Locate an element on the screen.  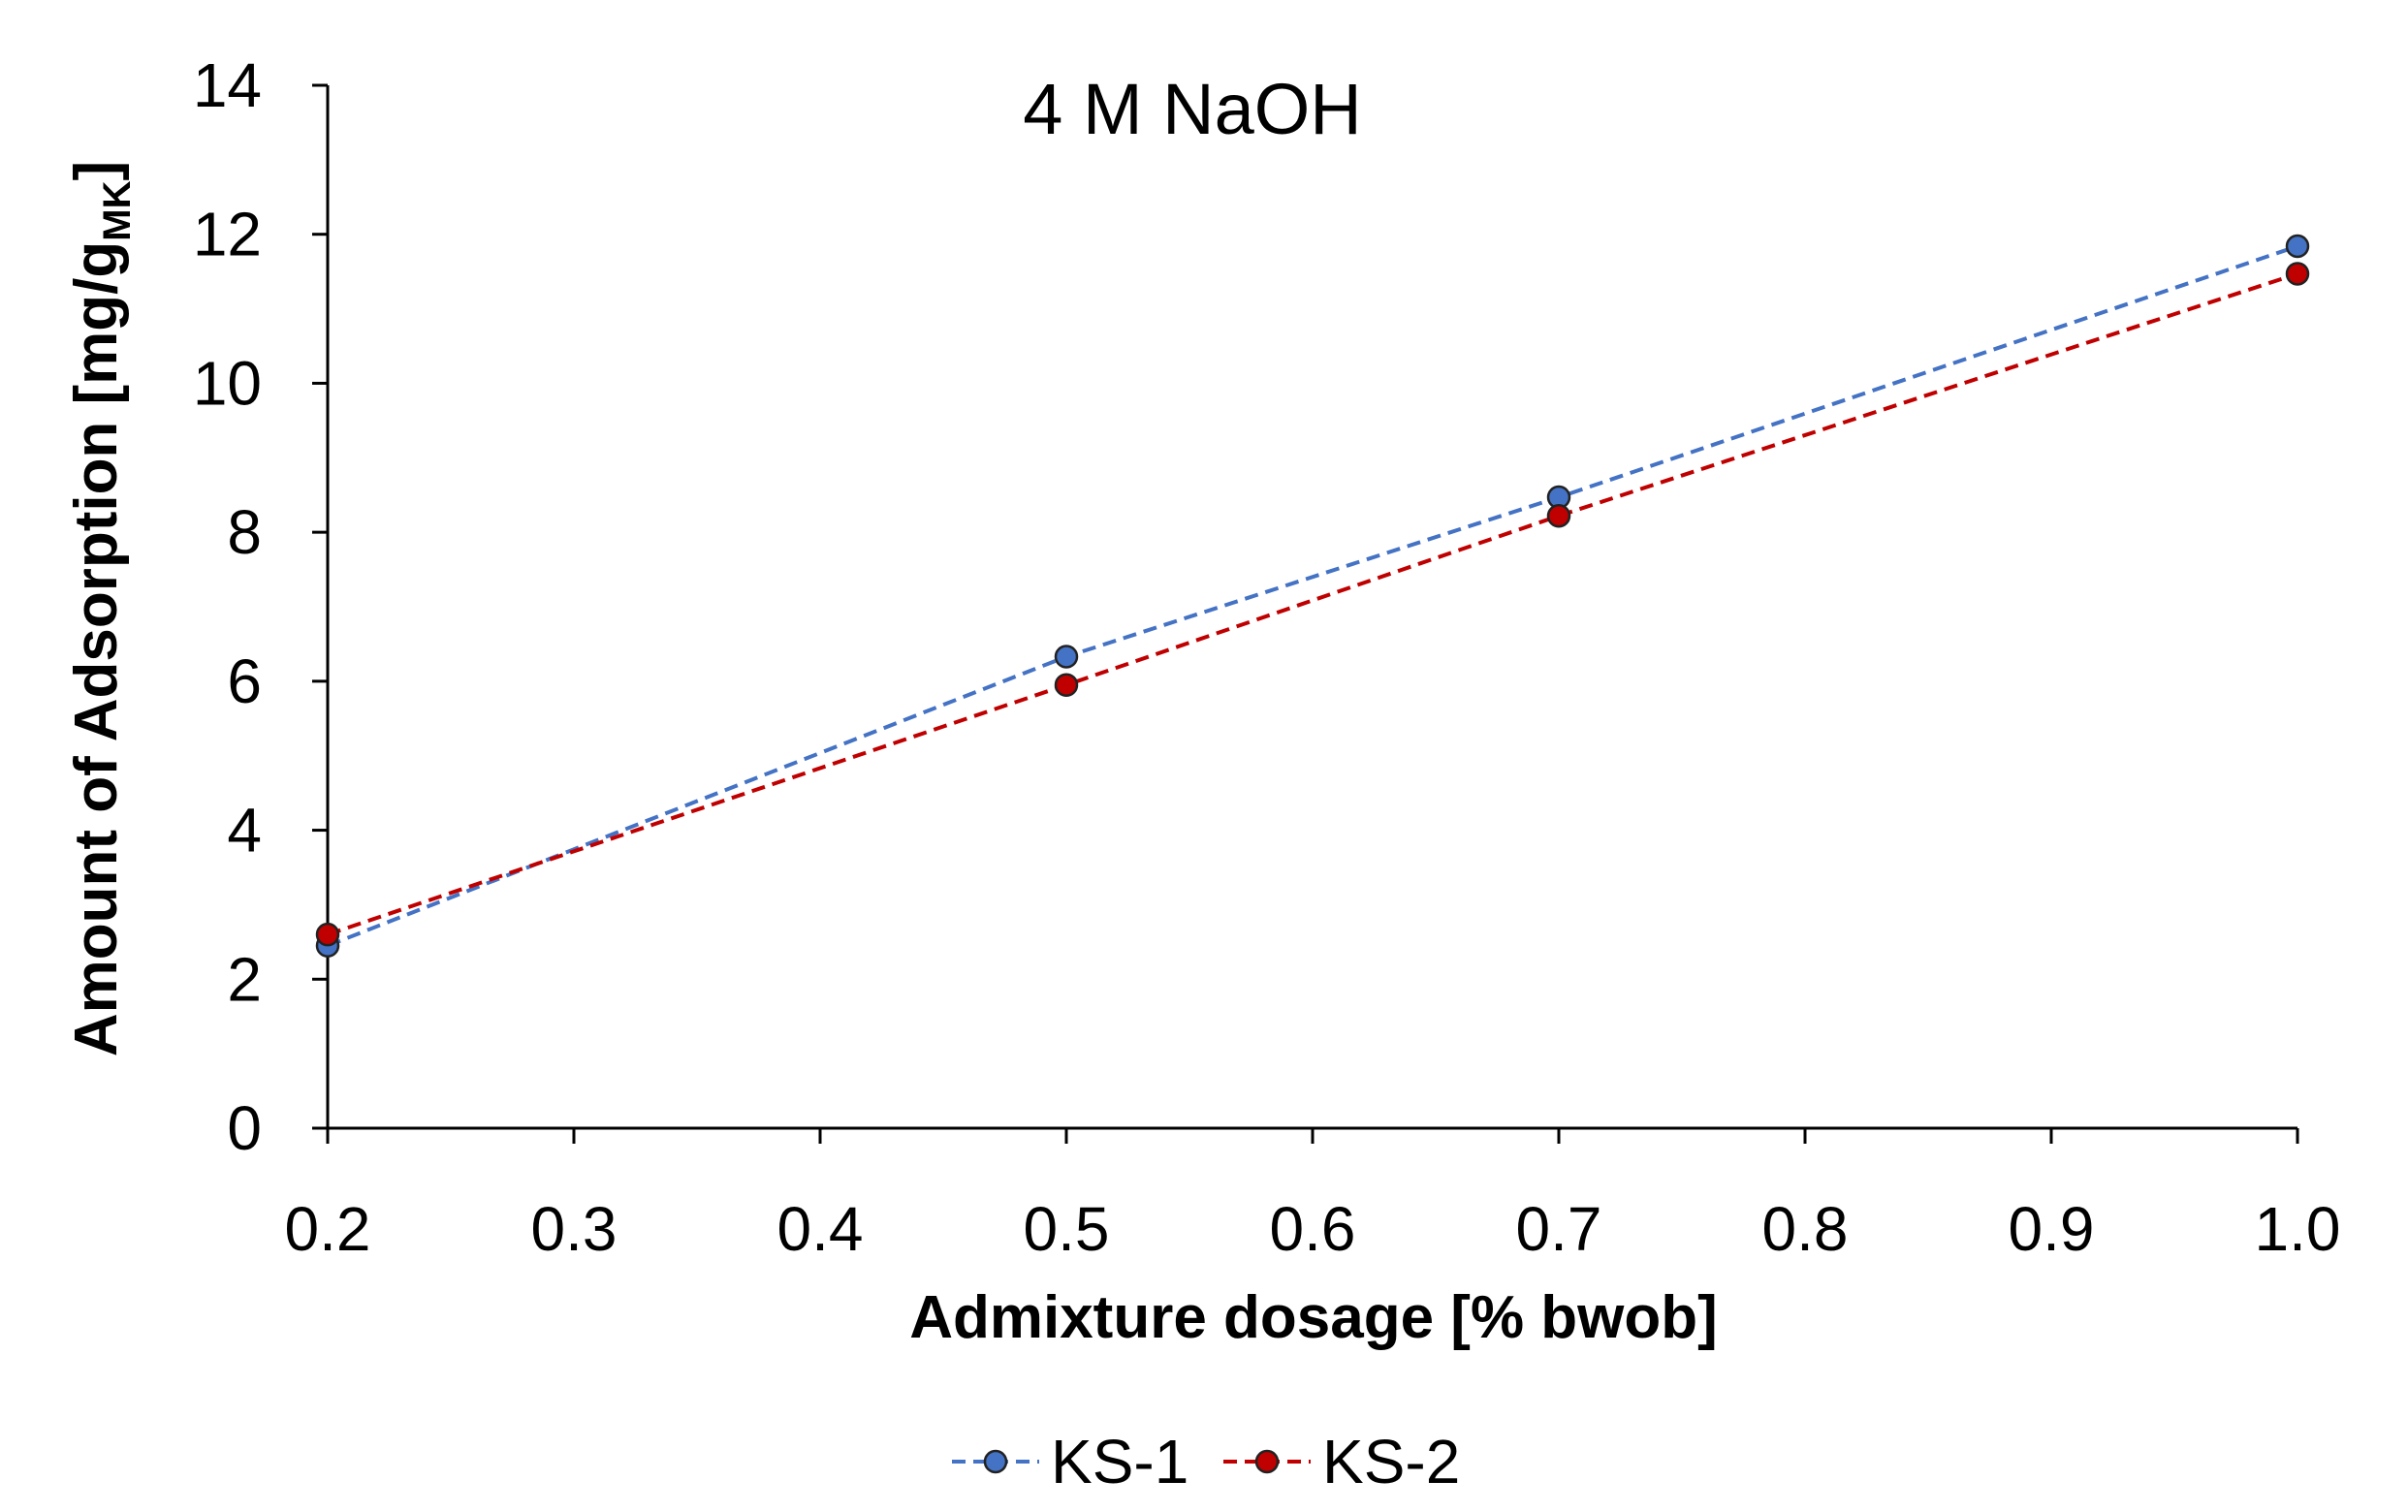
y-tick-label: 4 is located at coordinates (244, 831).